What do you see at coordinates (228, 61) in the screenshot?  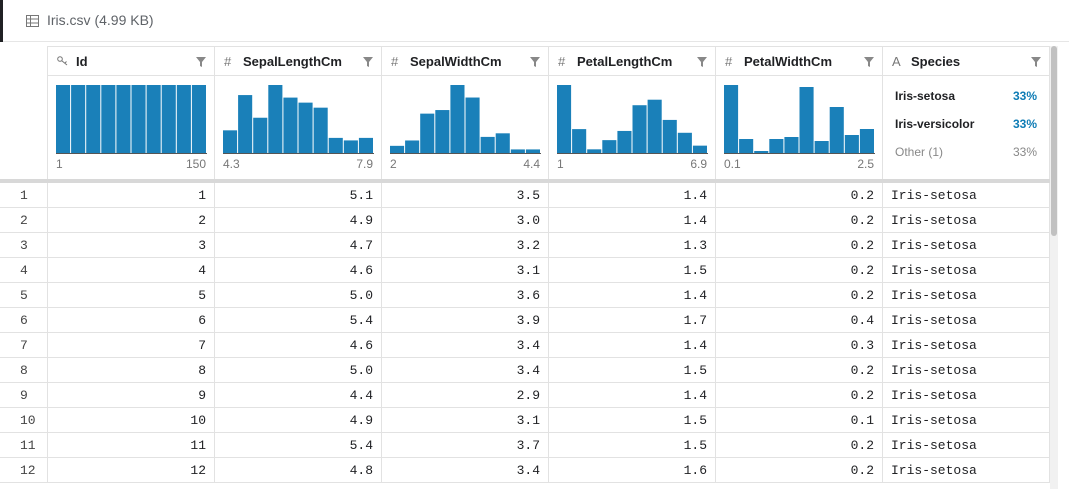 I see `type-icon: #` at bounding box center [228, 61].